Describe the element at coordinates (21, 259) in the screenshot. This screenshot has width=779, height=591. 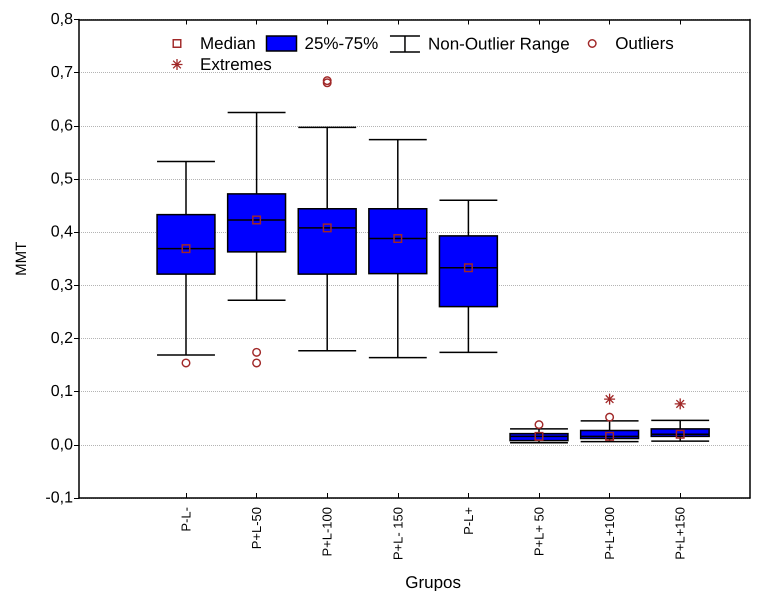
I see `y-axis-title: MMT` at that location.